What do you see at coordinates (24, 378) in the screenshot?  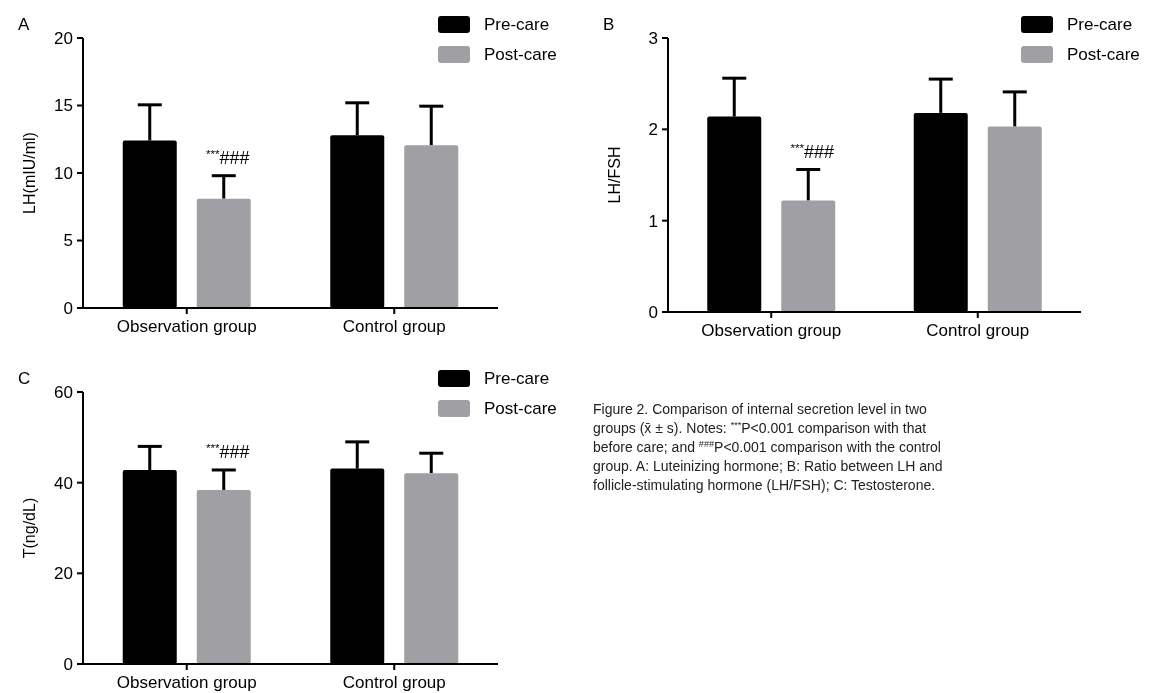 I see `chart-title: C` at bounding box center [24, 378].